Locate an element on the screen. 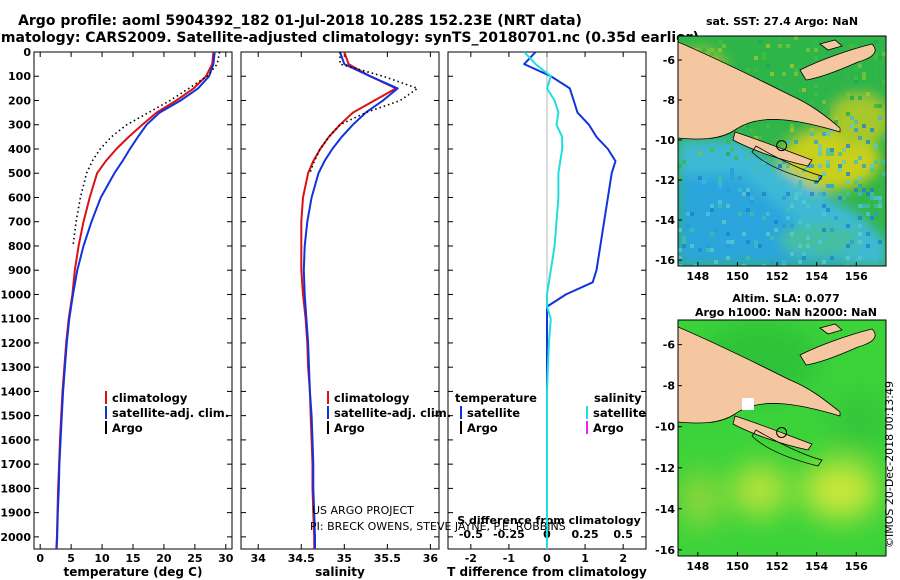 Image resolution: width=900 pixels, height=580 pixels. temperature-legend: climatology satellite-adj. clim. Argo is located at coordinates (167, 413).